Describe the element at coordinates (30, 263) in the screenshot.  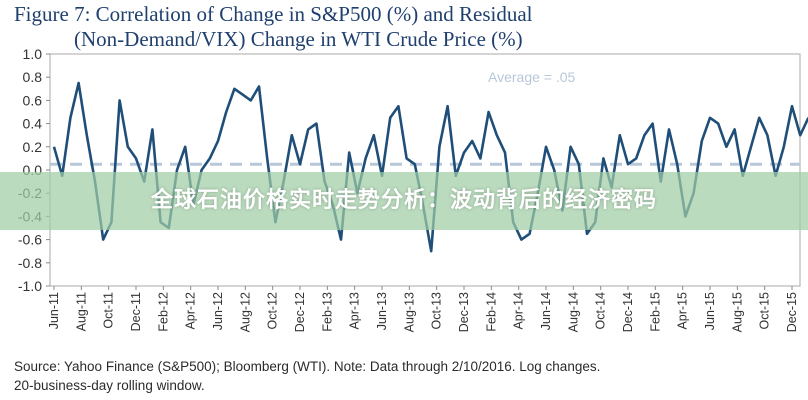
I see `y-tick-label: -0.8` at that location.